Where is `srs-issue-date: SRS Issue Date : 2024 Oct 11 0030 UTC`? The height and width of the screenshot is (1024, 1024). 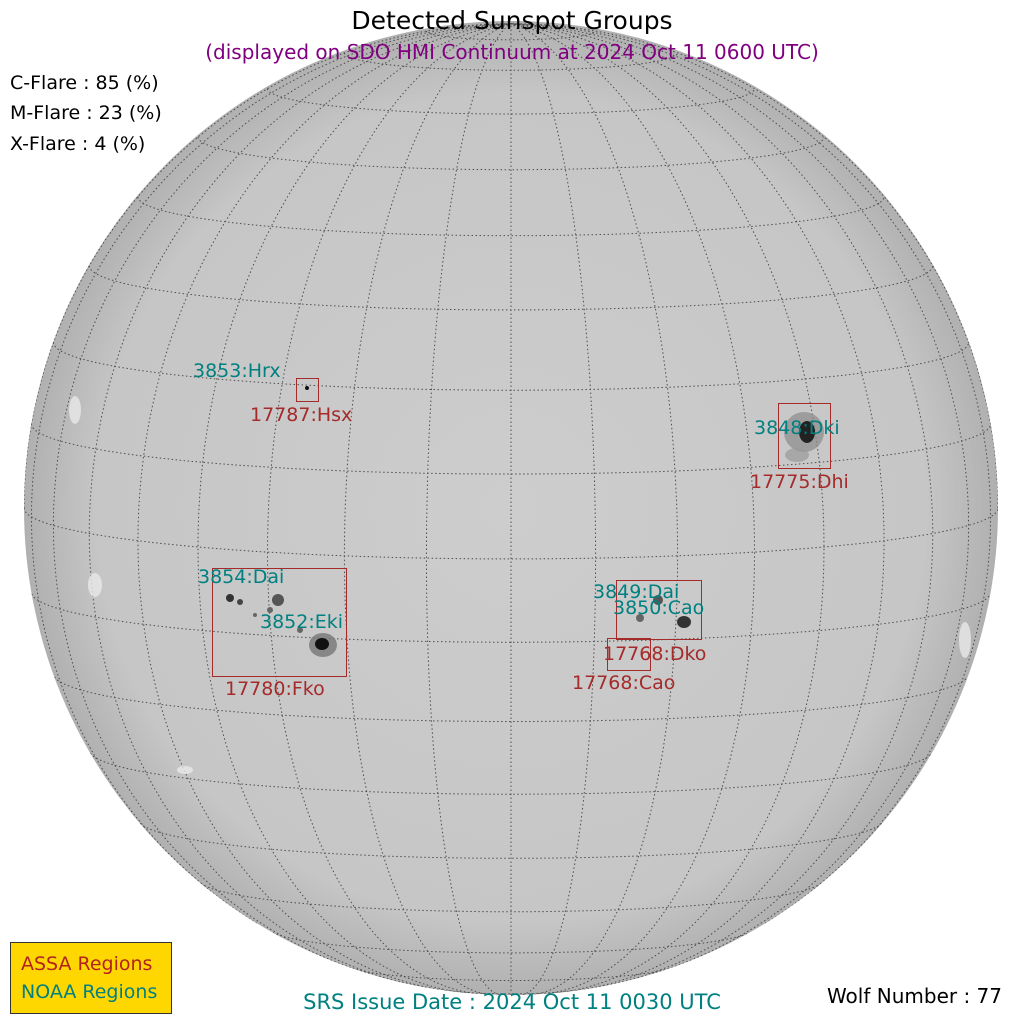 srs-issue-date: SRS Issue Date : 2024 Oct 11 0030 UTC is located at coordinates (512, 1002).